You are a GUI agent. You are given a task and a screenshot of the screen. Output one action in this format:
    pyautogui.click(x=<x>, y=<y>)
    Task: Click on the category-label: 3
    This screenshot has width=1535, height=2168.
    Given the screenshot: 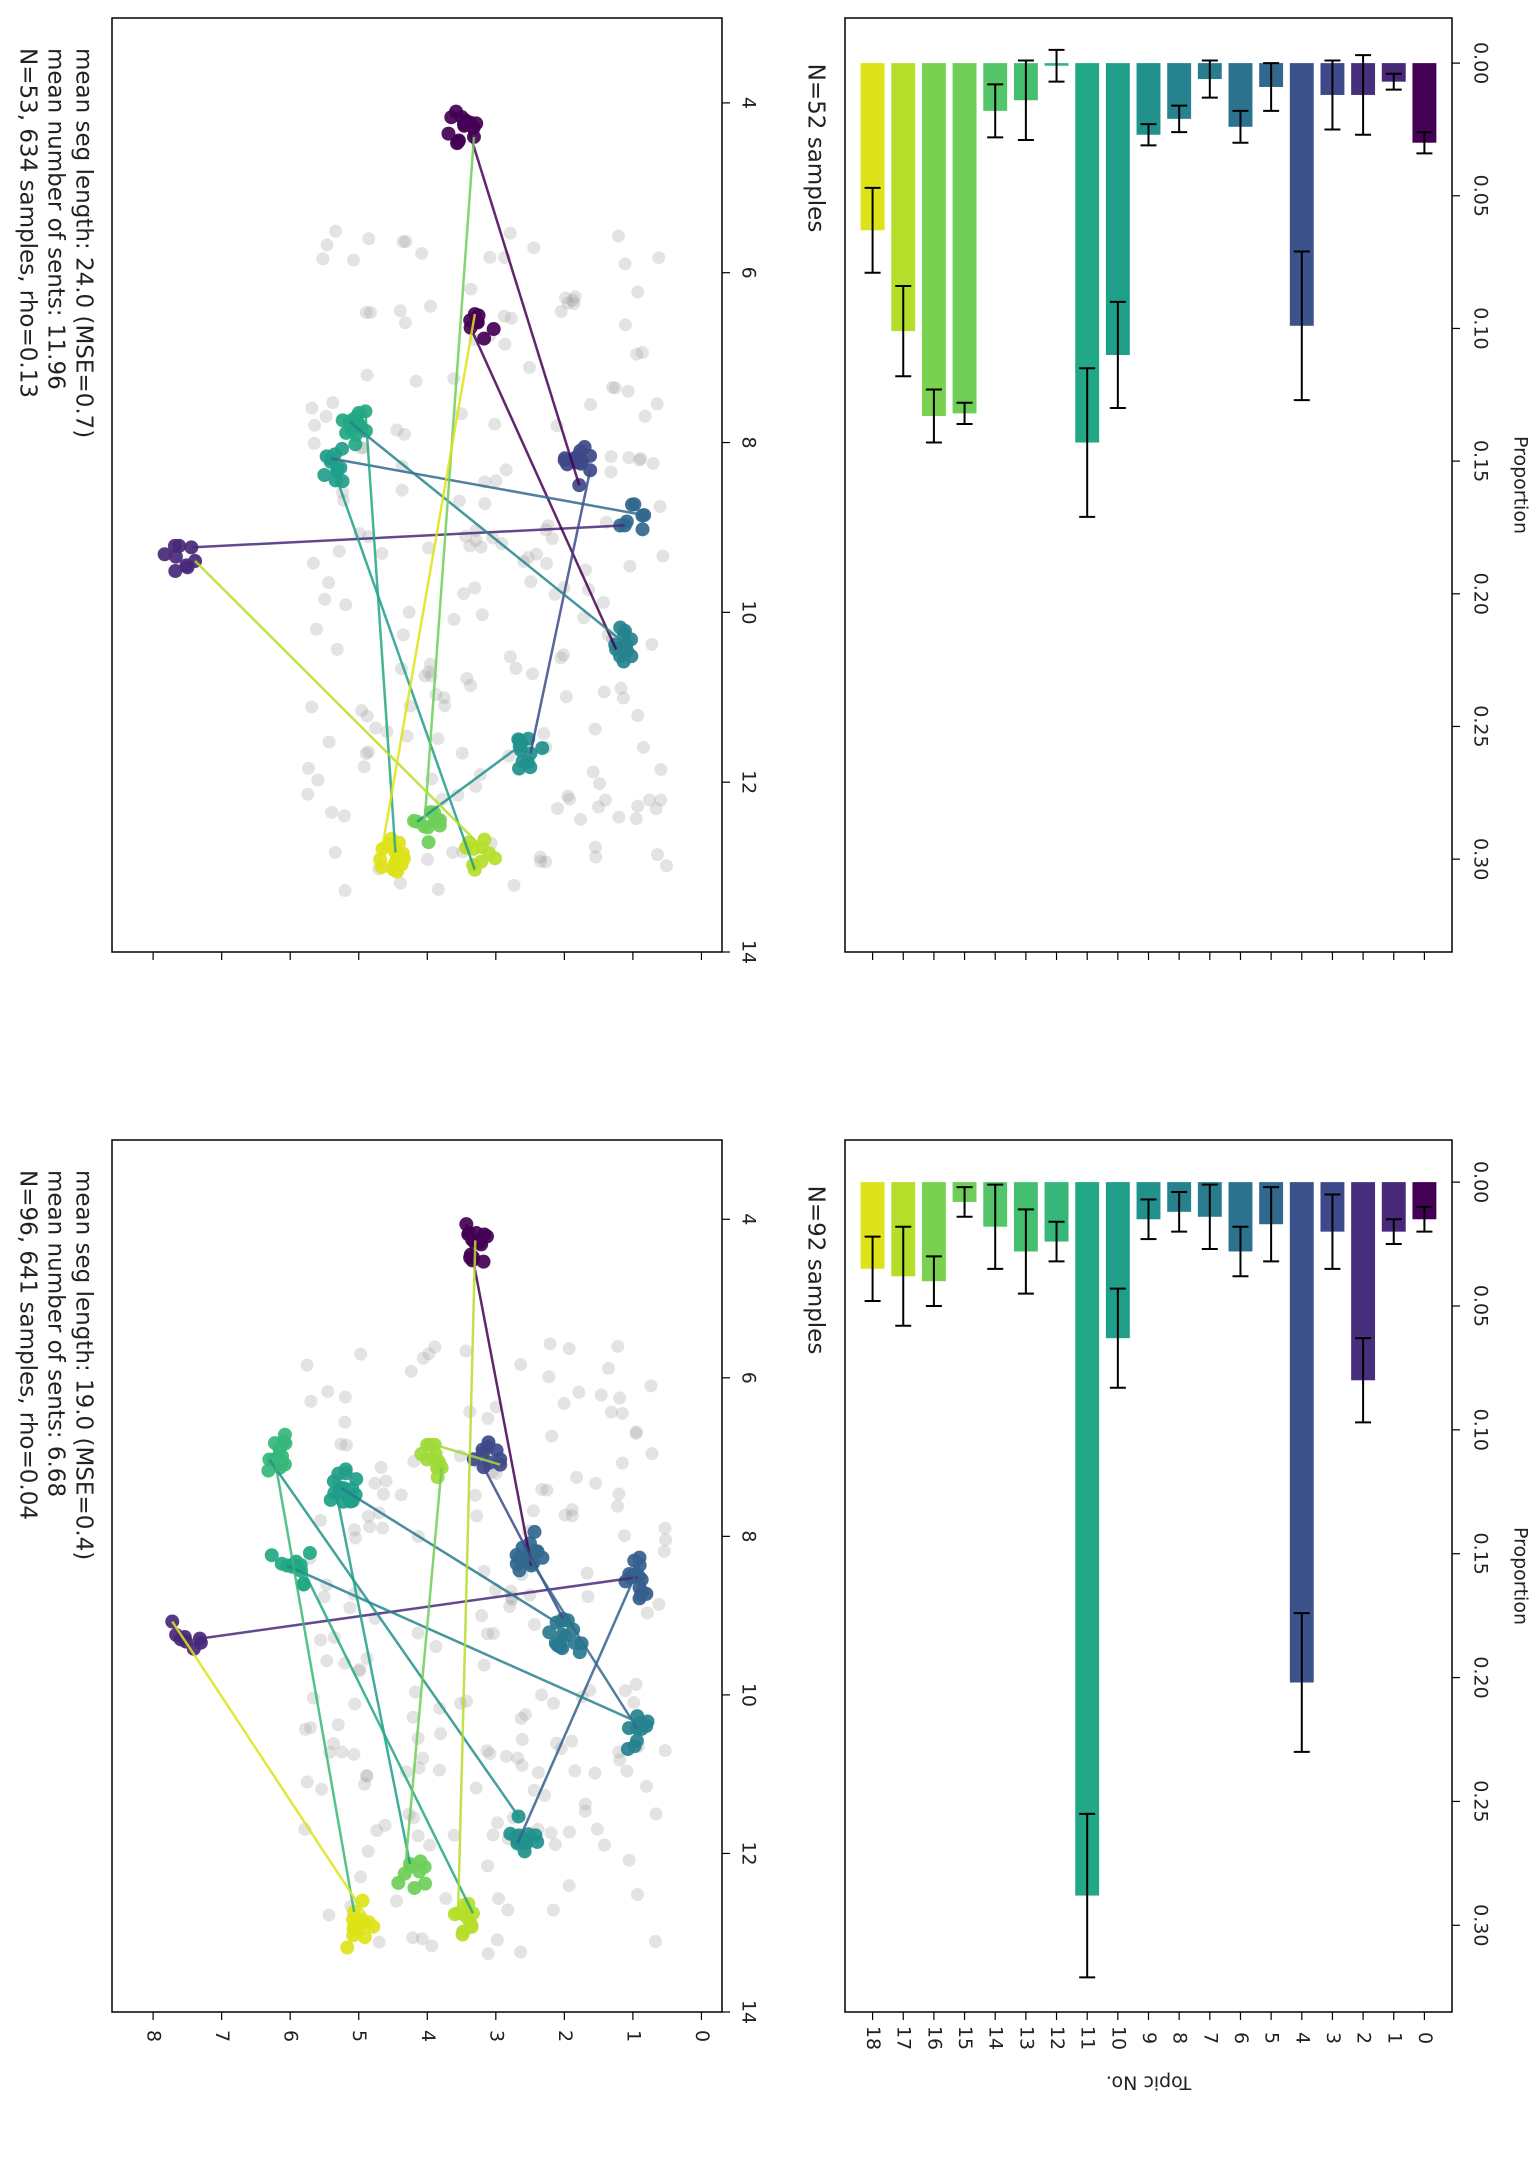 What is the action you would take?
    pyautogui.click(x=1333, y=2038)
    